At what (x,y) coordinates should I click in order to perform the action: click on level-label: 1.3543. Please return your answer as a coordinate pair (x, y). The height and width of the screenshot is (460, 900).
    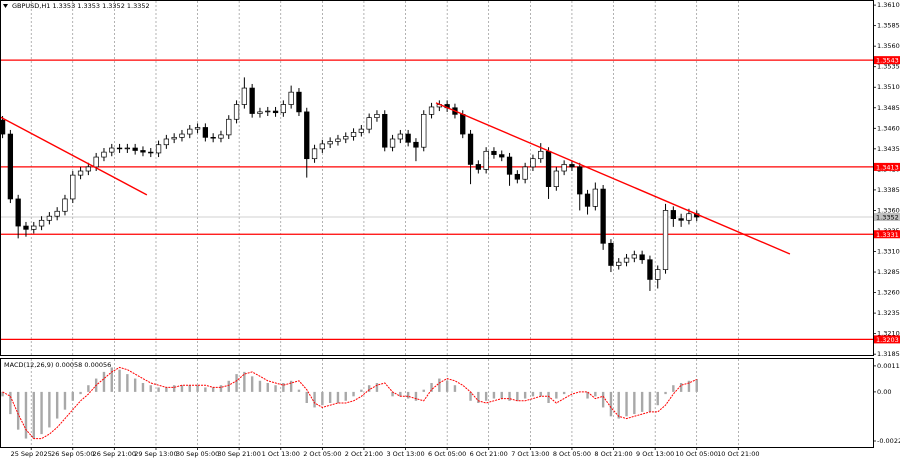
    Looking at the image, I should click on (887, 61).